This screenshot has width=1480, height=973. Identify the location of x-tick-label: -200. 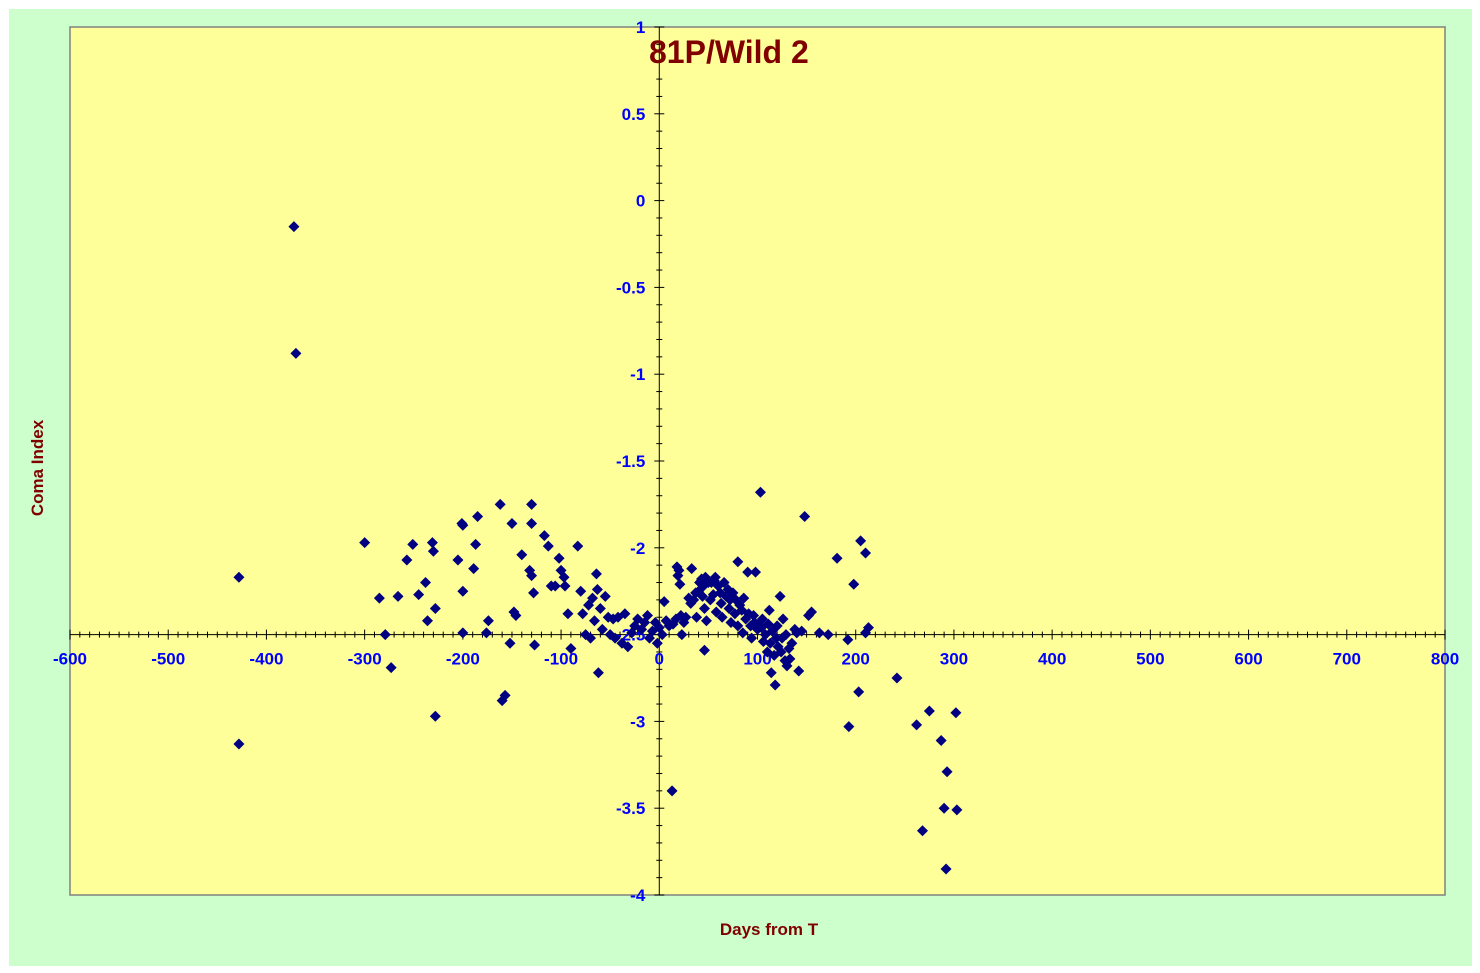
(463, 659).